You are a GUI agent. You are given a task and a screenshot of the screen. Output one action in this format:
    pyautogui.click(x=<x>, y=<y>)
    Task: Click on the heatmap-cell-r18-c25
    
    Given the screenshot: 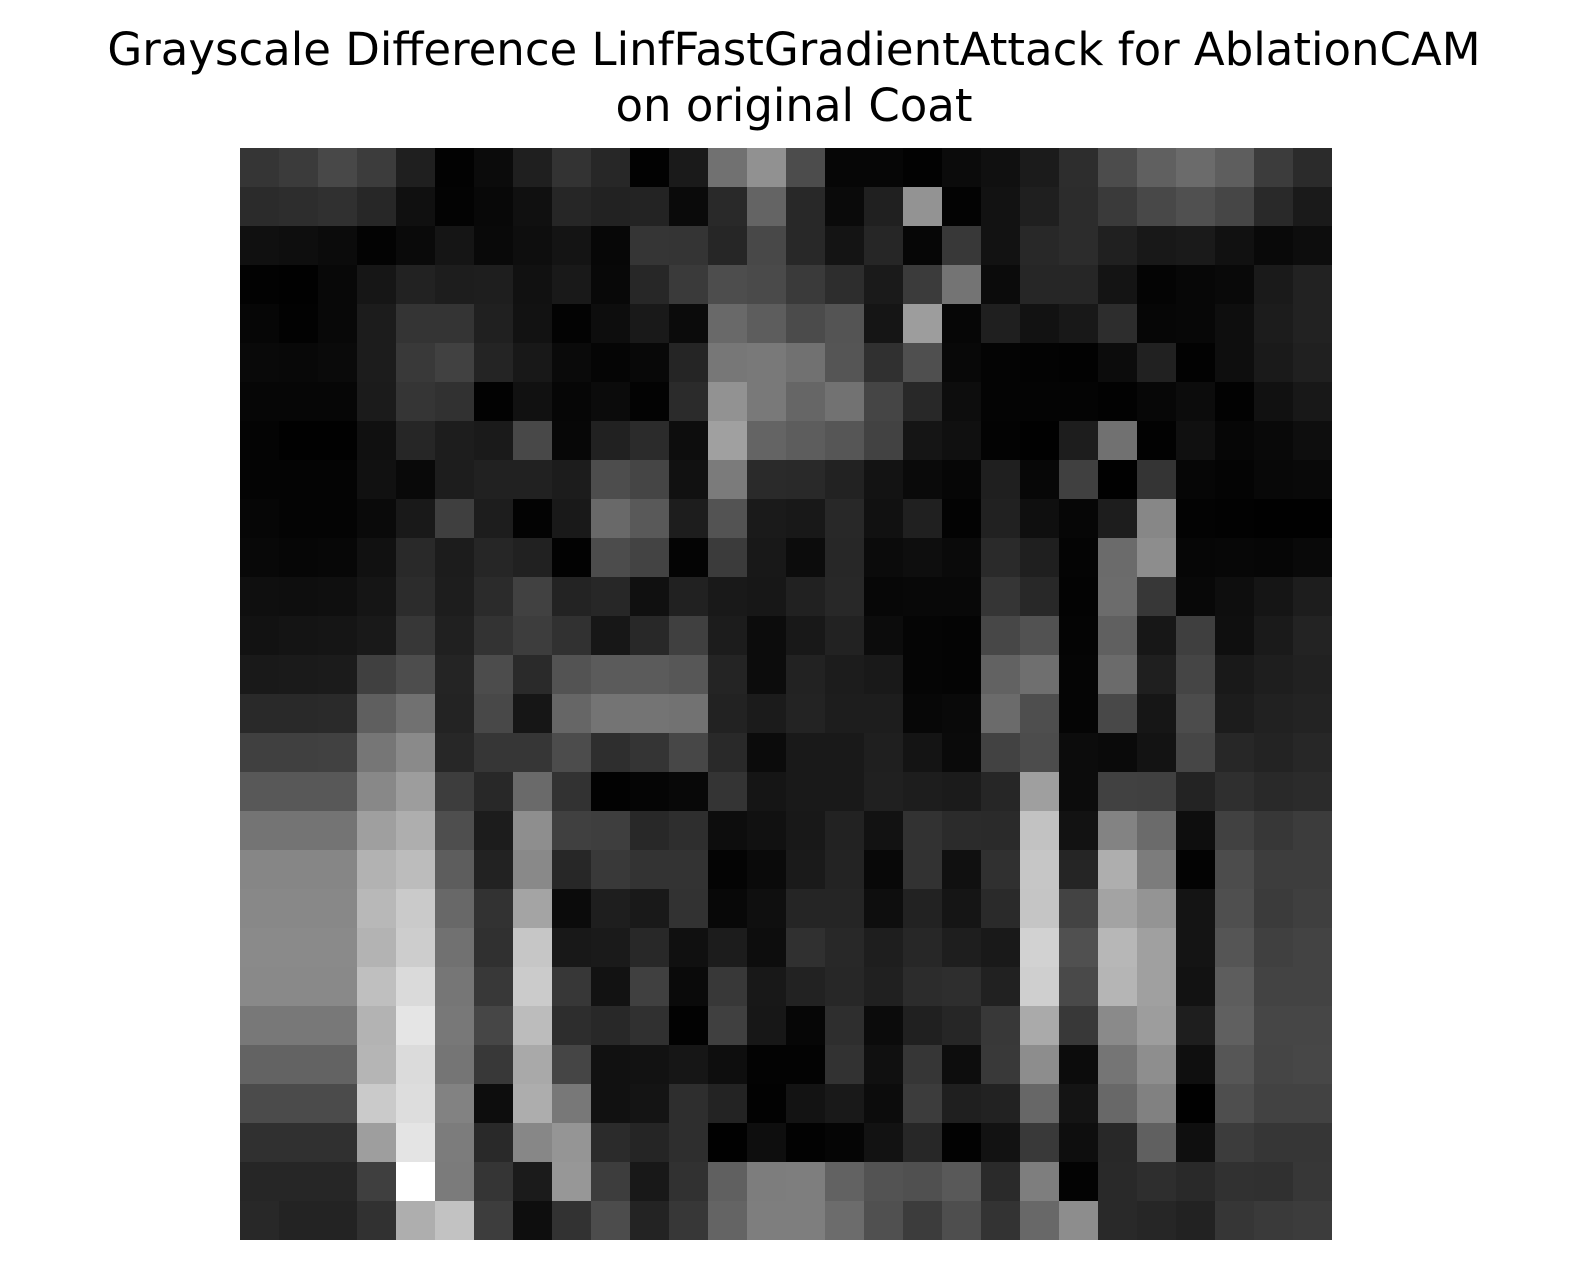 What is the action you would take?
    pyautogui.click(x=1235, y=870)
    